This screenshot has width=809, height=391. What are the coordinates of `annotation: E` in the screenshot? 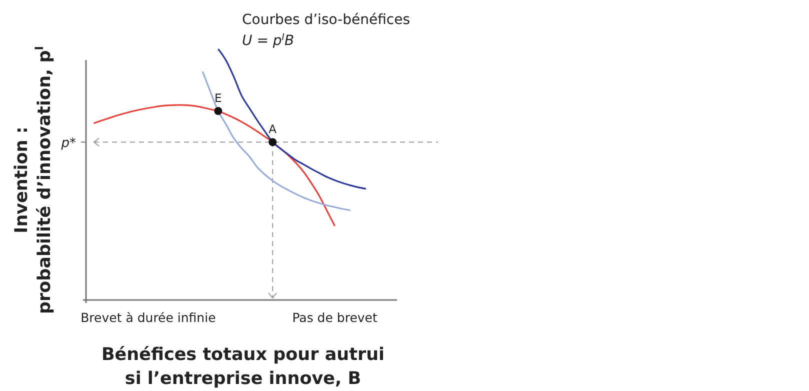 It's located at (218, 97).